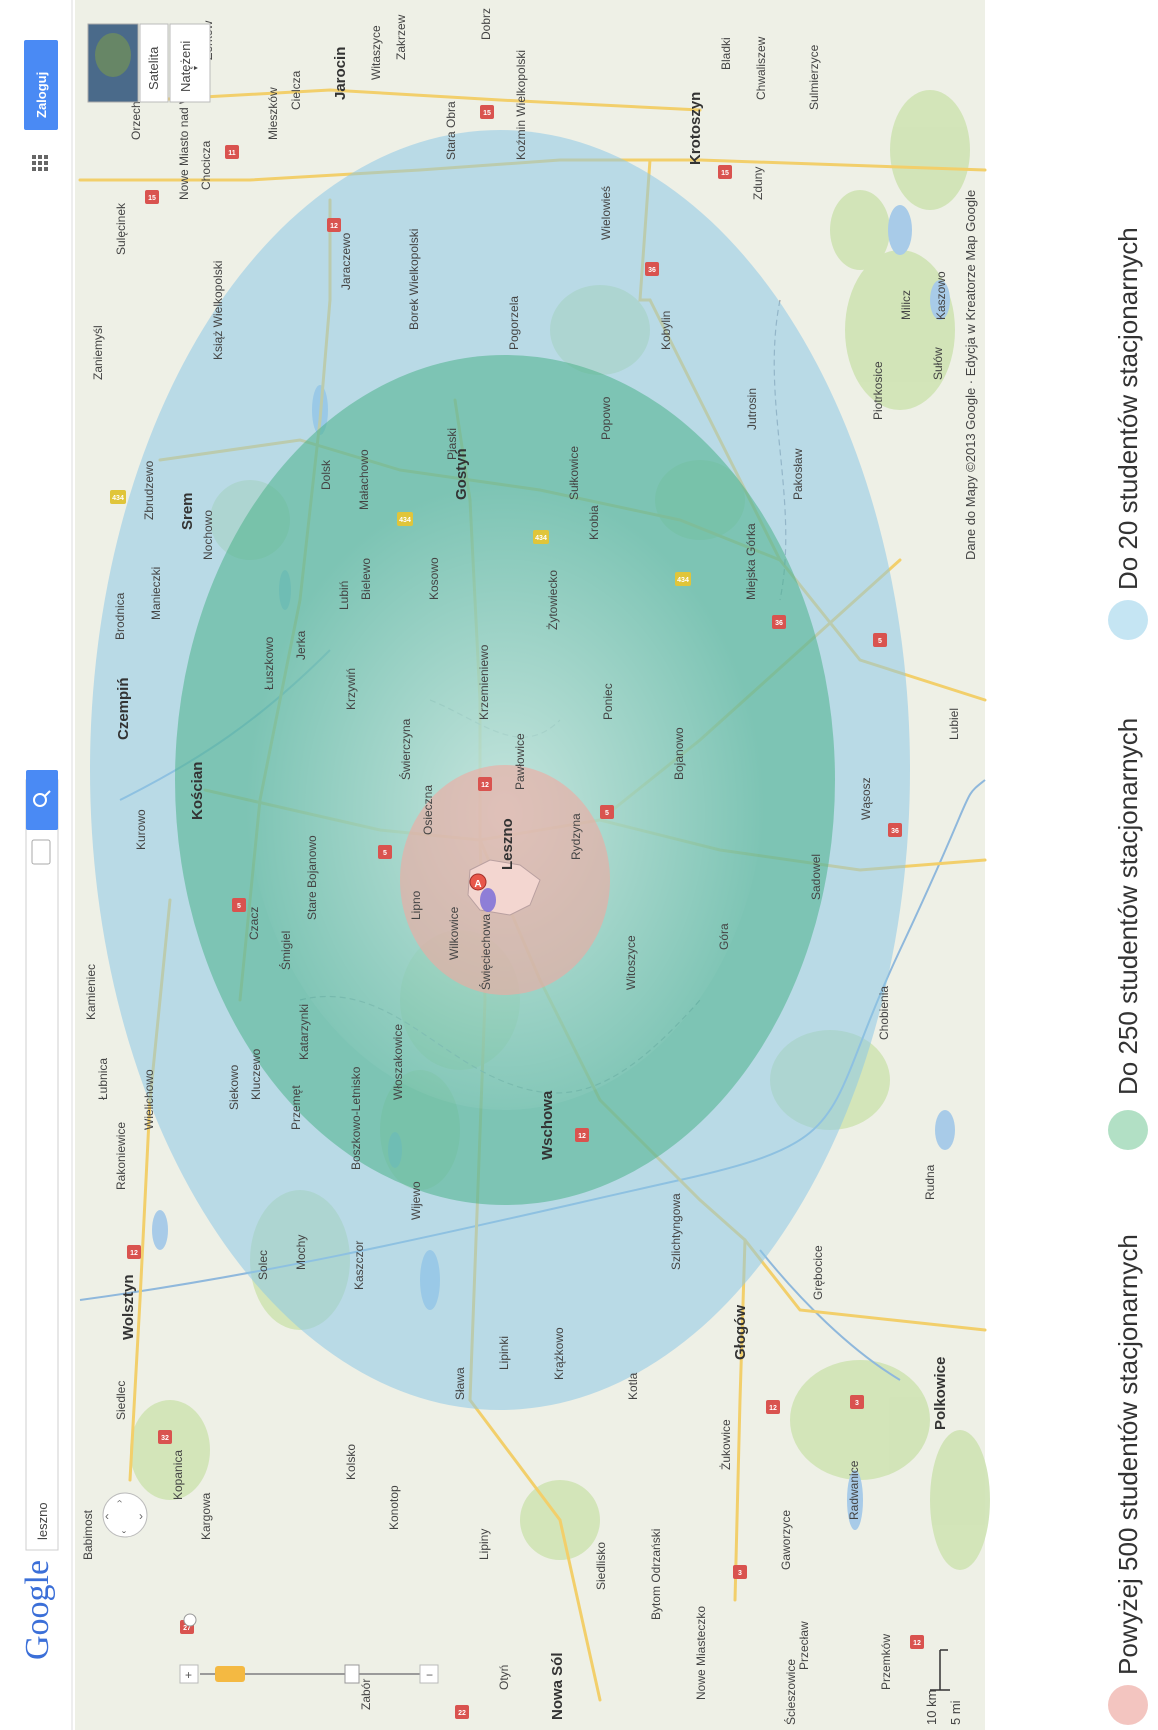 This screenshot has height=1730, width=1158. What do you see at coordinates (88, 1534) in the screenshot?
I see `place-label: Babimost` at bounding box center [88, 1534].